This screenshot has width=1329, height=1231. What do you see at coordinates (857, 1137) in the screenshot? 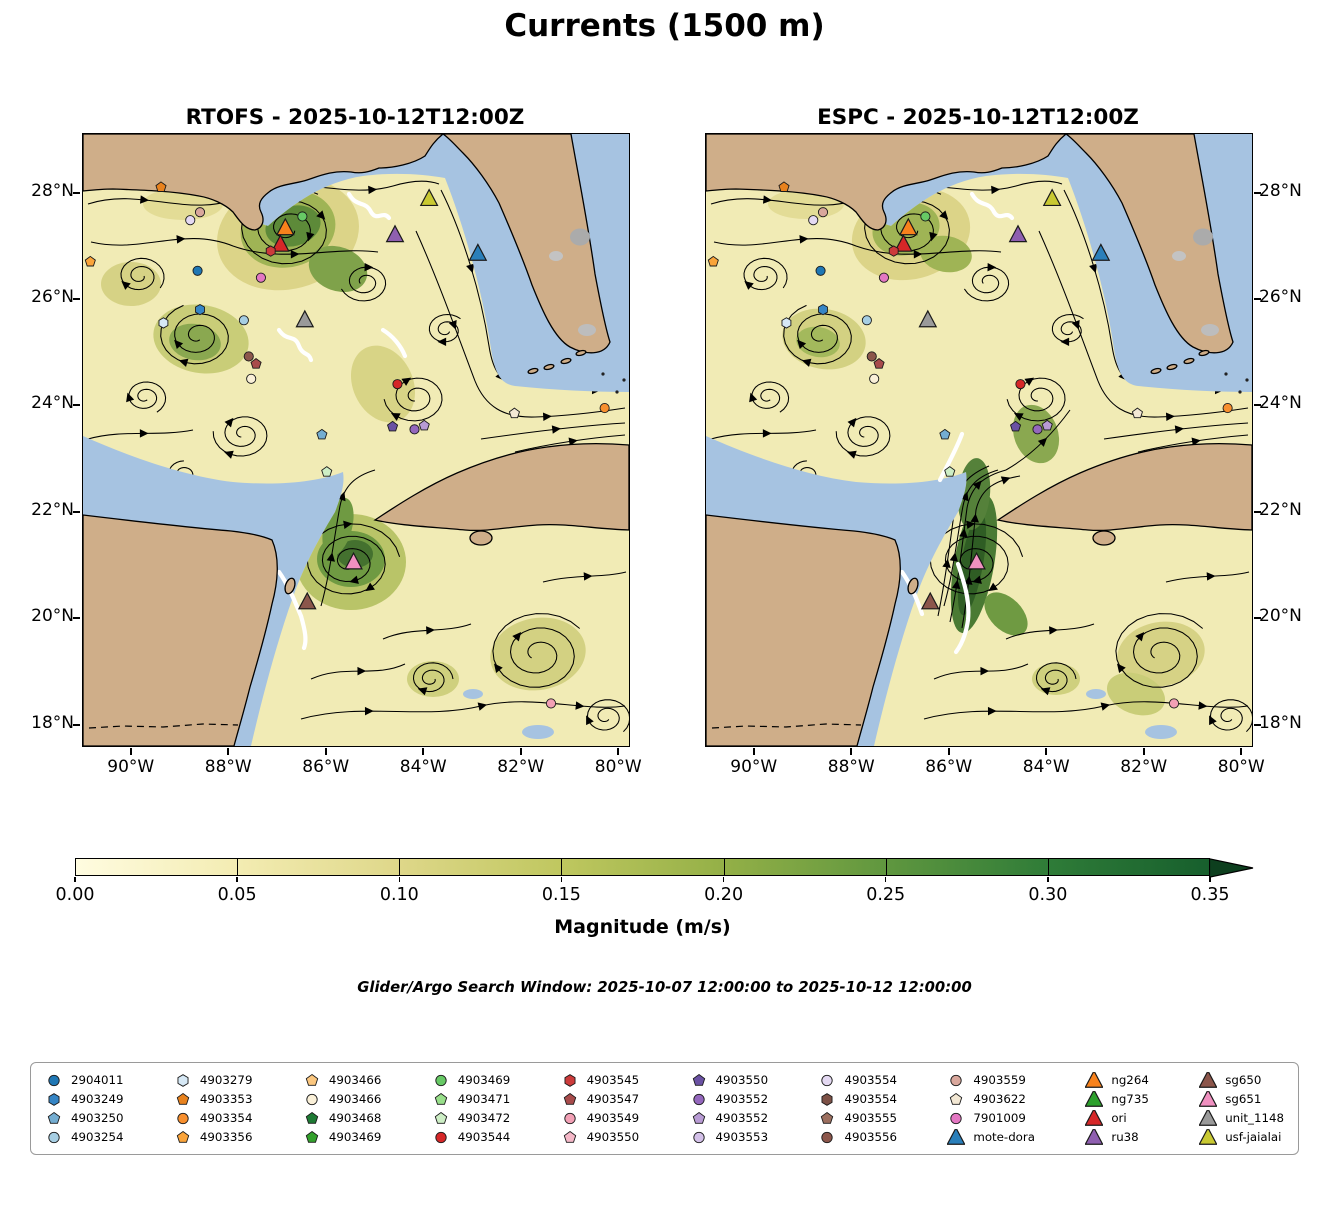
I see `legend-item: 4903556` at bounding box center [857, 1137].